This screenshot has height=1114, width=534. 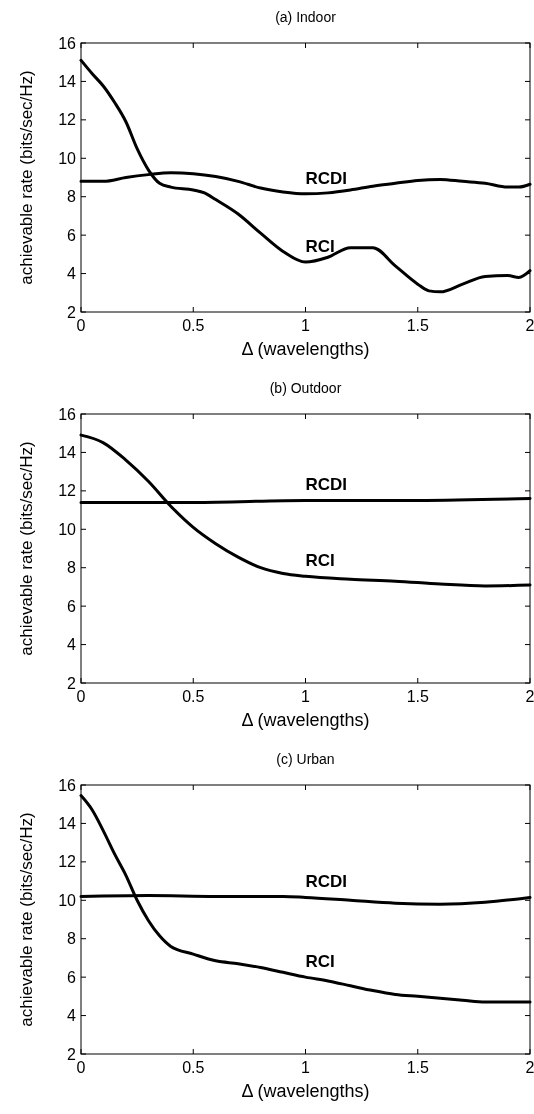 What do you see at coordinates (305, 388) in the screenshot?
I see `chart-title: (b) Outdoor` at bounding box center [305, 388].